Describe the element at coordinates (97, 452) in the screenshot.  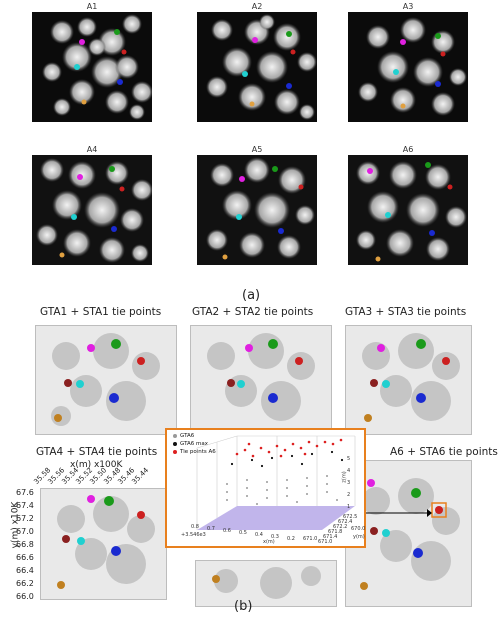
I see `plot-title-4: GTA4 + STA4 tie points` at that location.